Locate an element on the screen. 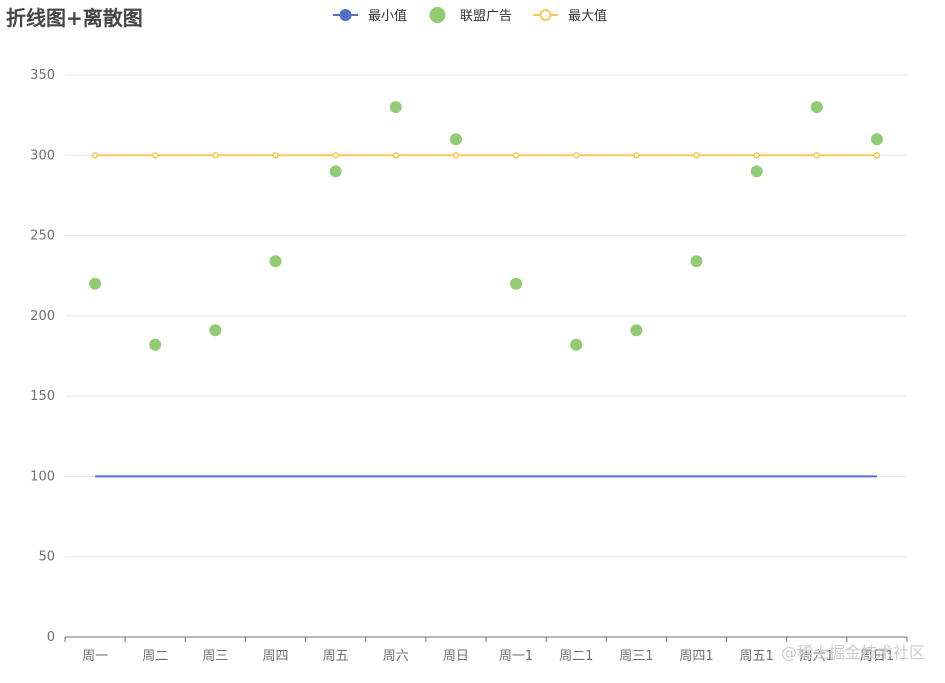  y-tick-label: 50 is located at coordinates (46, 557).